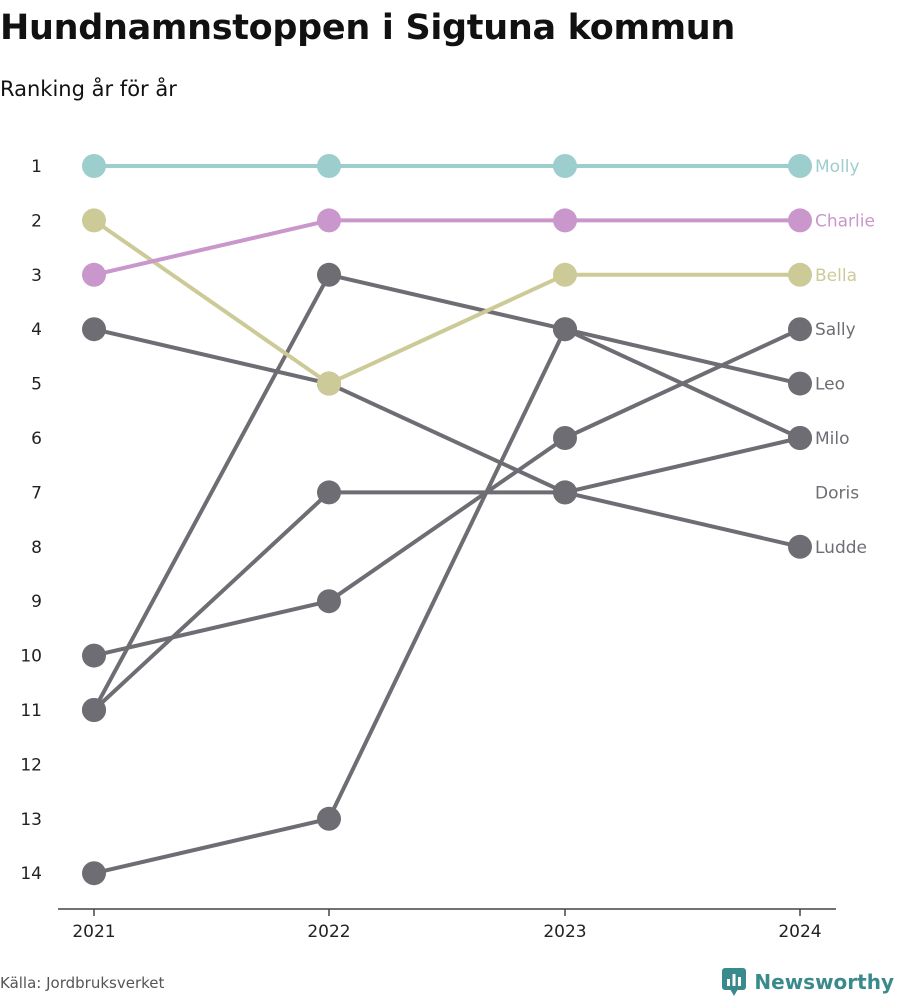 This screenshot has width=900, height=1000. What do you see at coordinates (830, 385) in the screenshot?
I see `series-end-label: Leo` at bounding box center [830, 385].